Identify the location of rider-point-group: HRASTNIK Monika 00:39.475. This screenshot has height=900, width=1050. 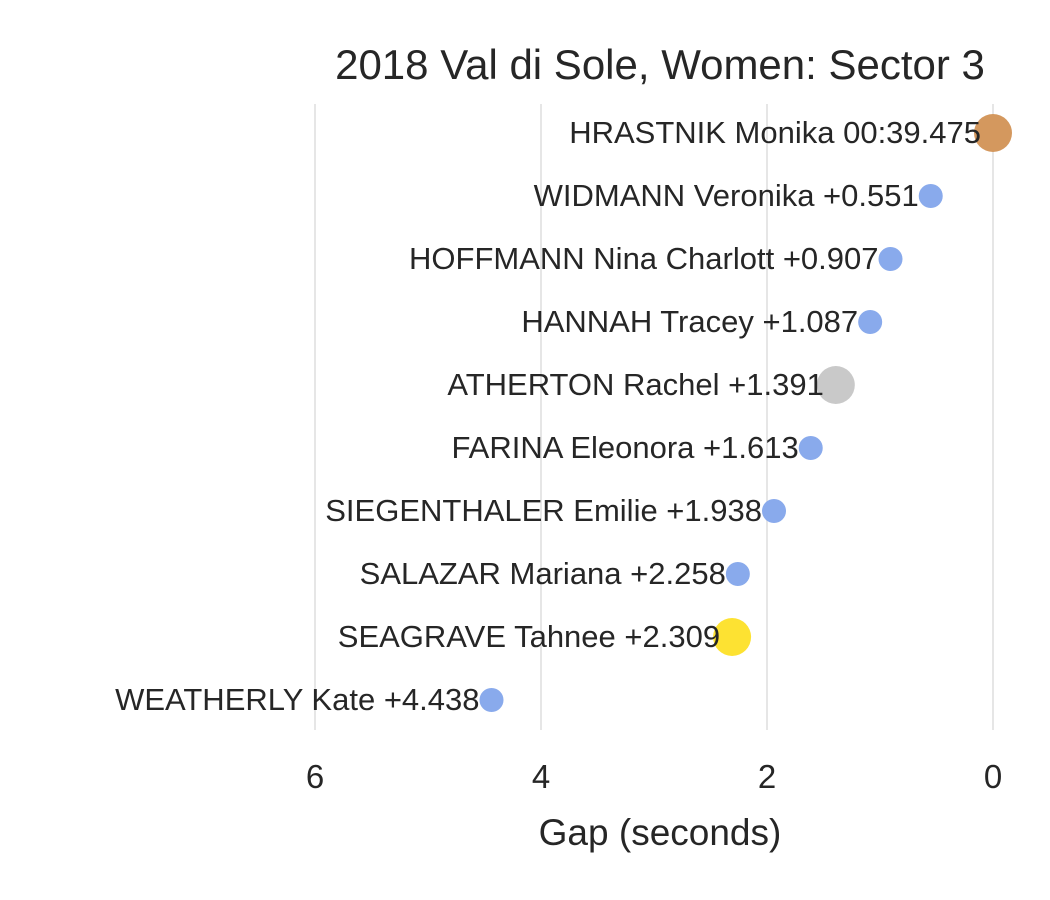
(790, 133).